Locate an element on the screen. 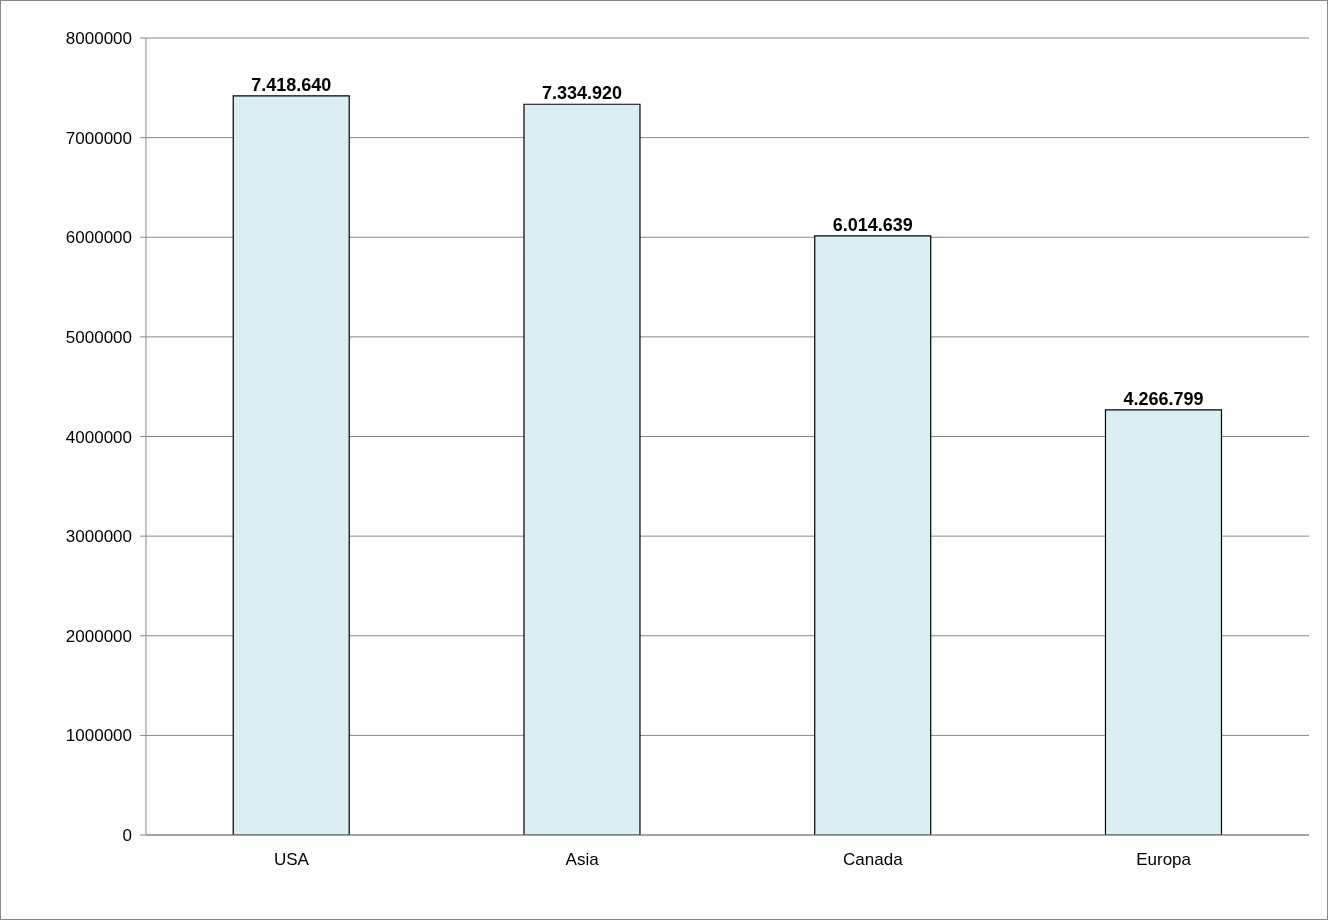 The height and width of the screenshot is (920, 1328). data-label: 4.266.799 is located at coordinates (1163, 398).